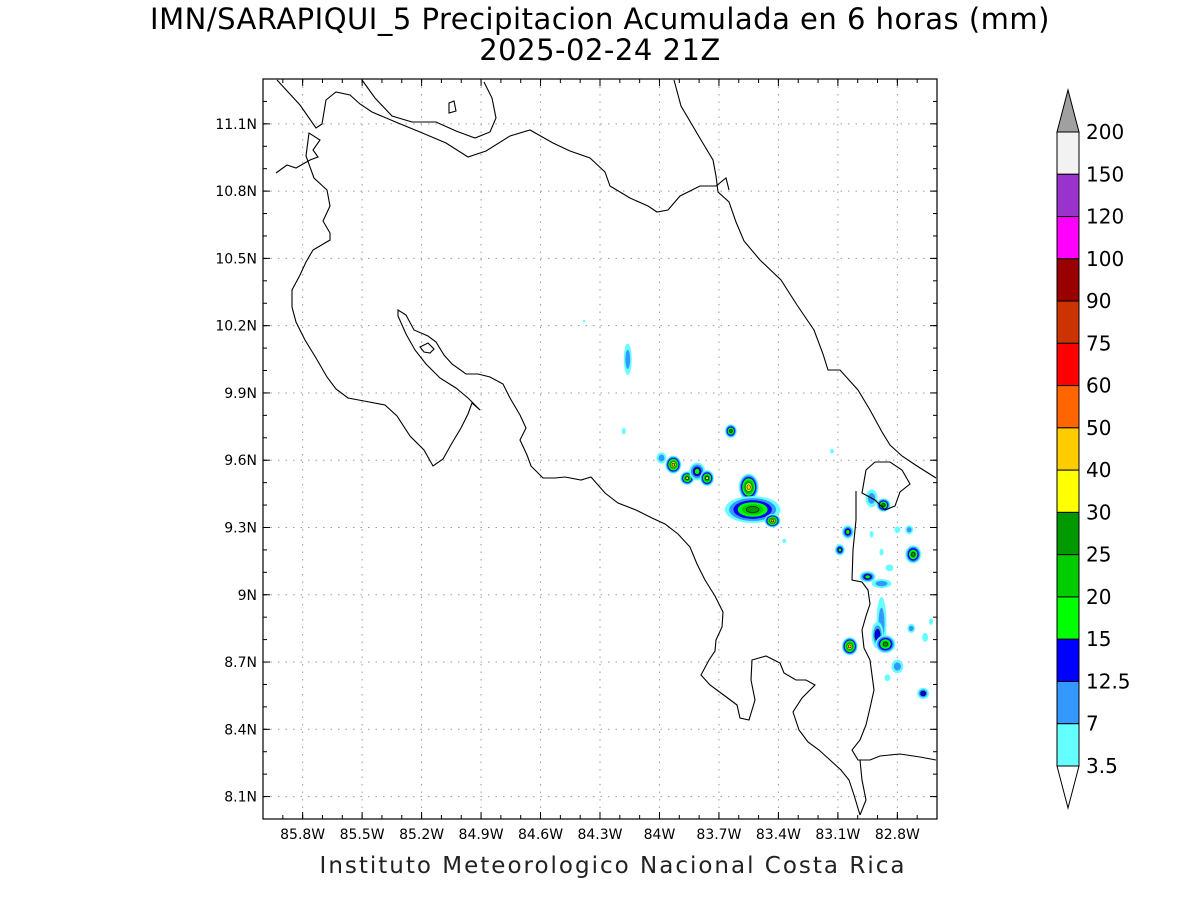 This screenshot has height=900, width=1200. Describe the element at coordinates (660, 835) in the screenshot. I see `x-tick-label: 84W` at that location.